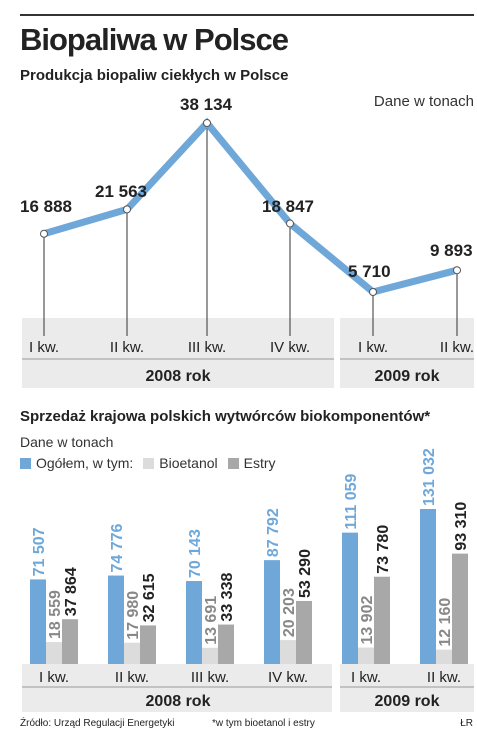  What do you see at coordinates (127, 347) in the screenshot?
I see `line-category-label-1: II kw.` at bounding box center [127, 347].